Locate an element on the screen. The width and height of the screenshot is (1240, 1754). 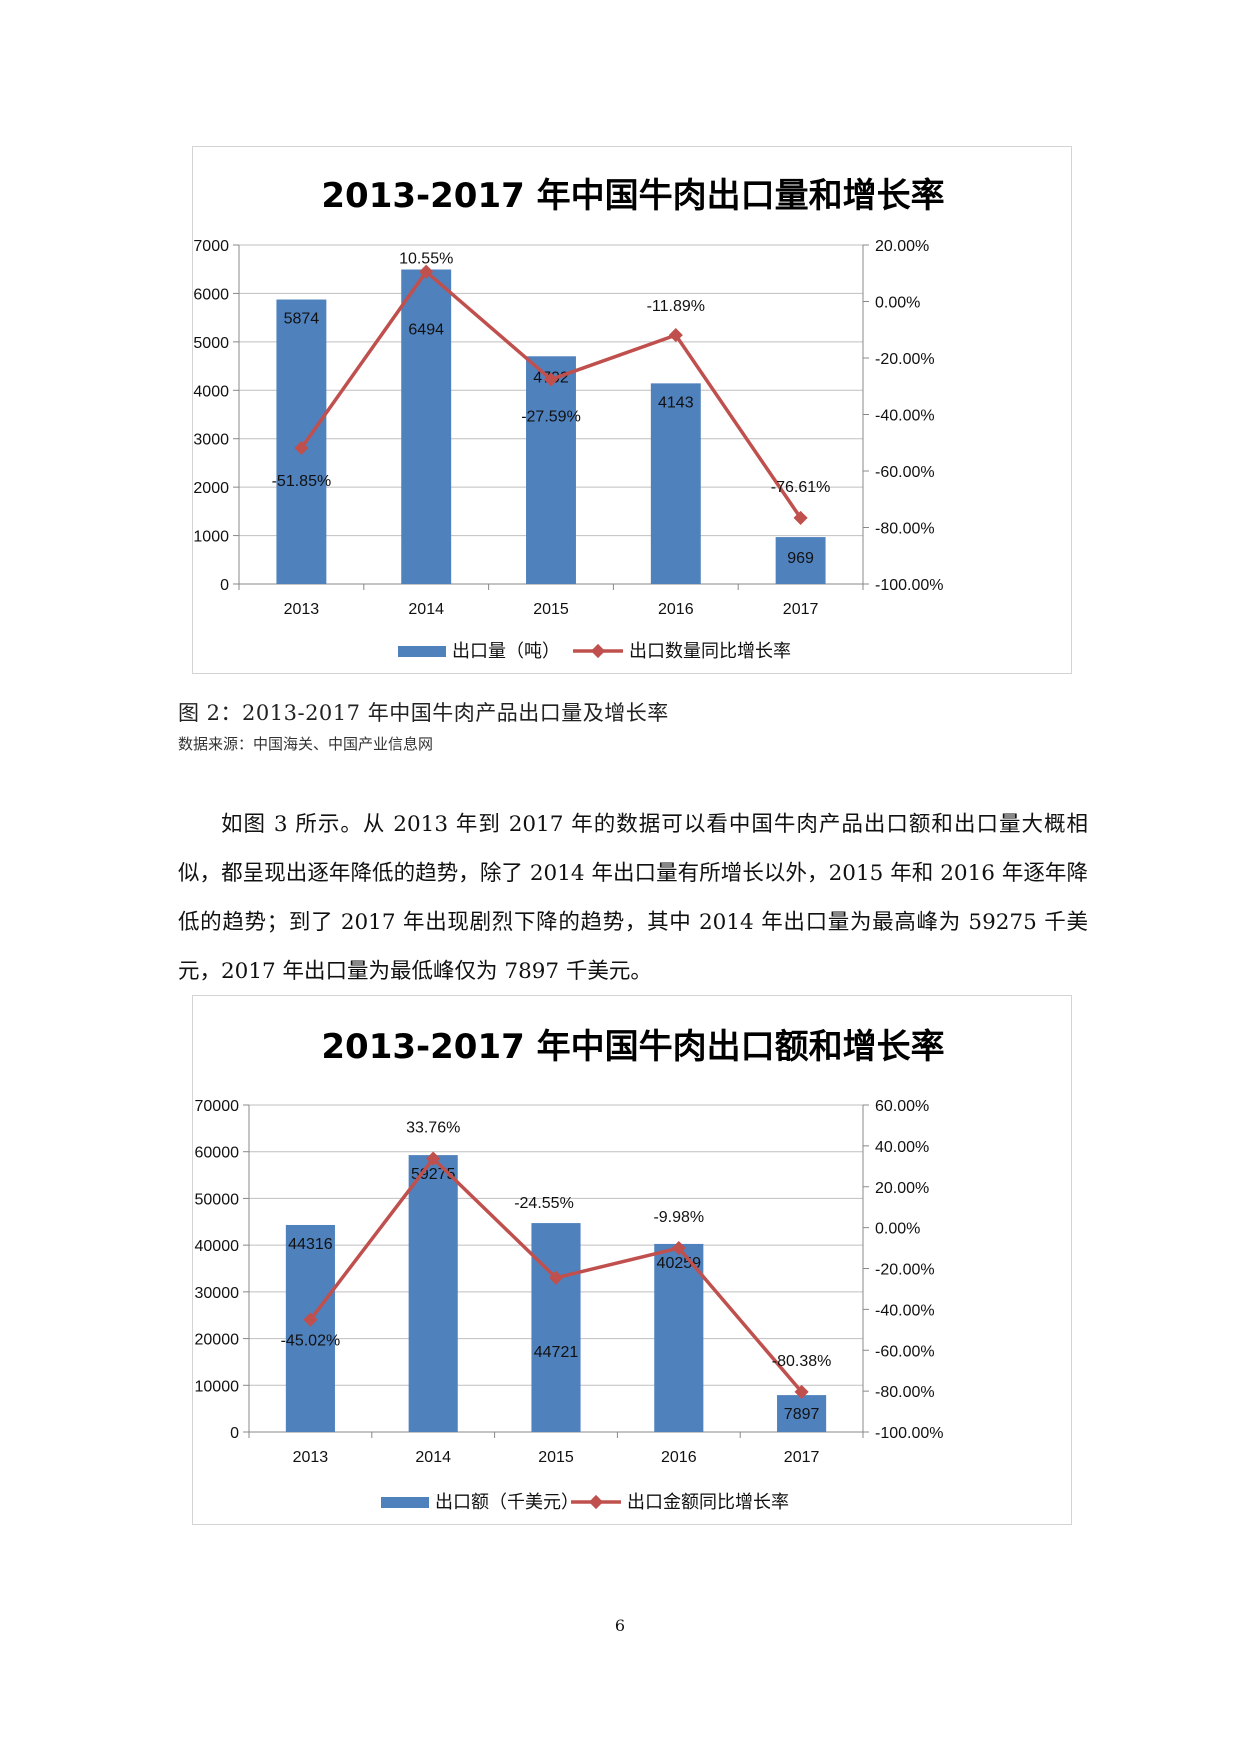
bar-value-label: 969 is located at coordinates (800, 558).